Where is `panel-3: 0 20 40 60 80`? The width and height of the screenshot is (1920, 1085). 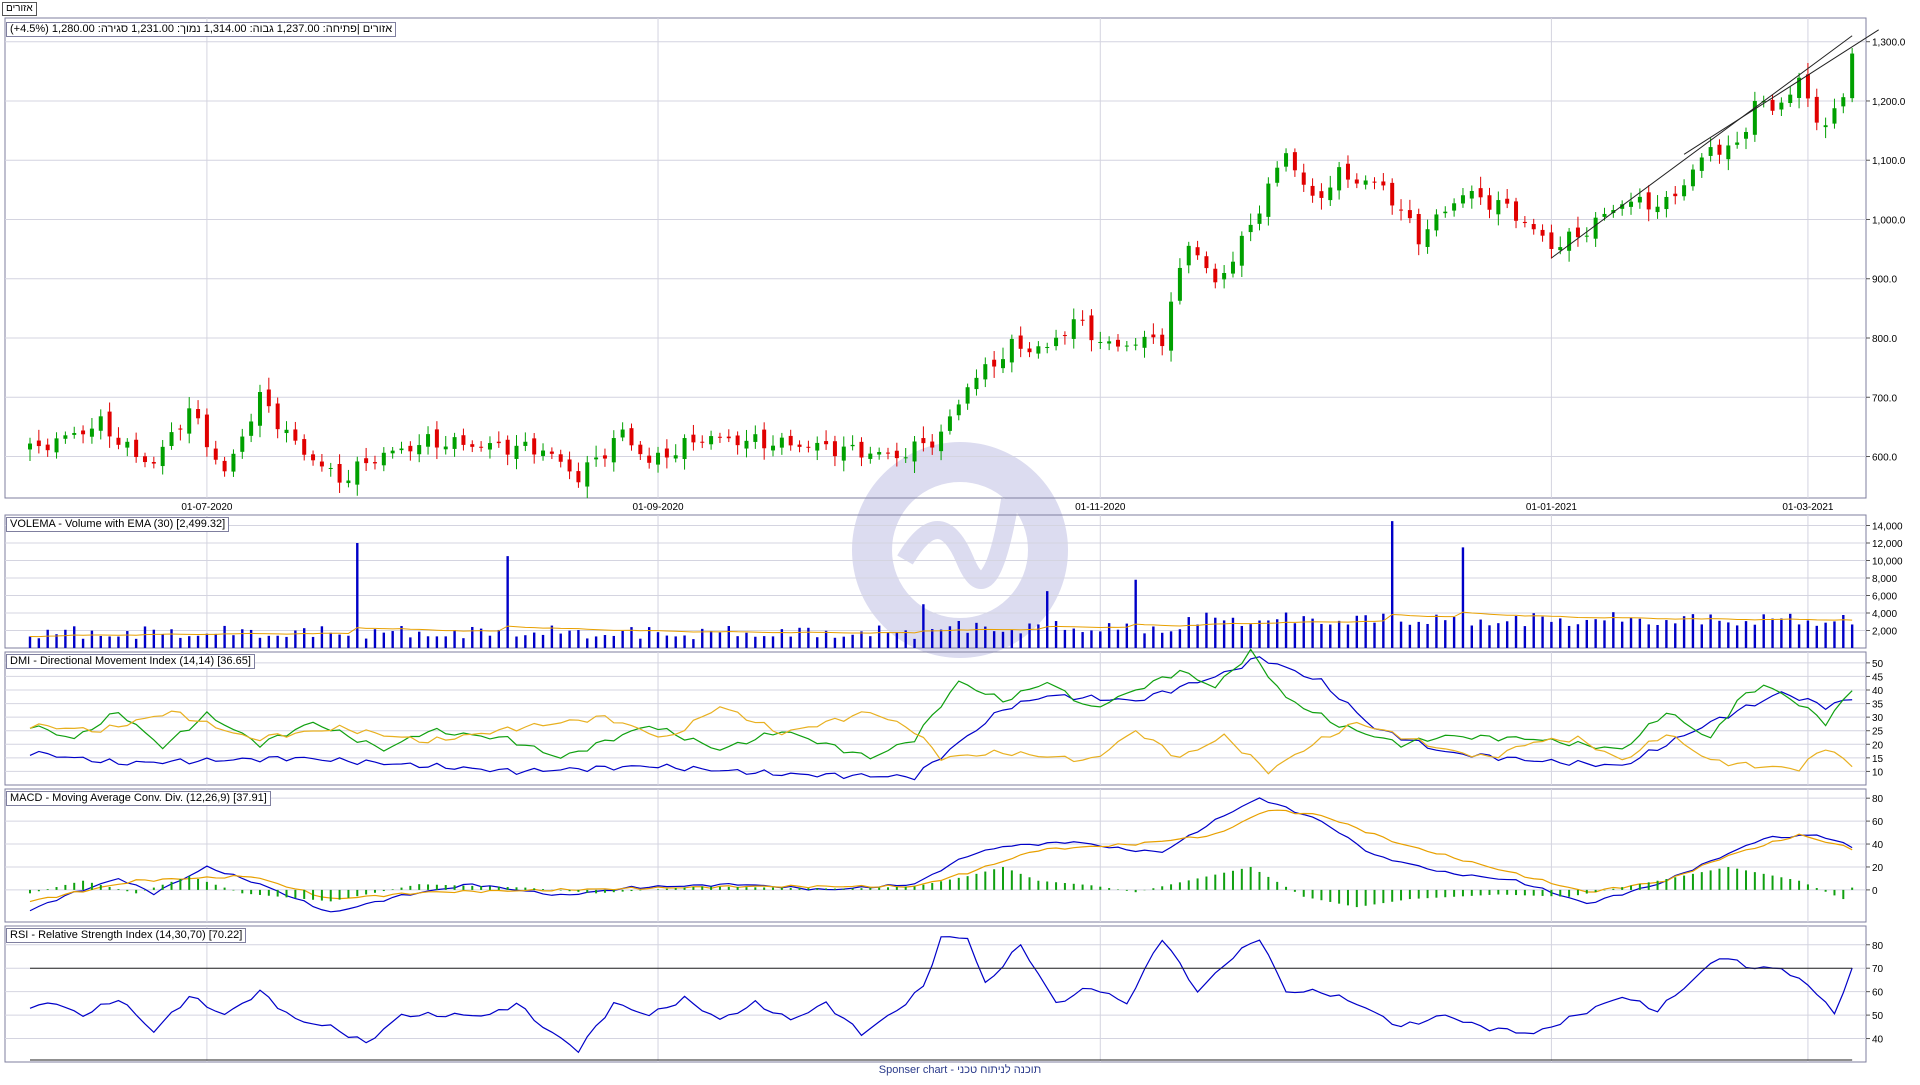 panel-3: 0 20 40 60 80 is located at coordinates (944, 855).